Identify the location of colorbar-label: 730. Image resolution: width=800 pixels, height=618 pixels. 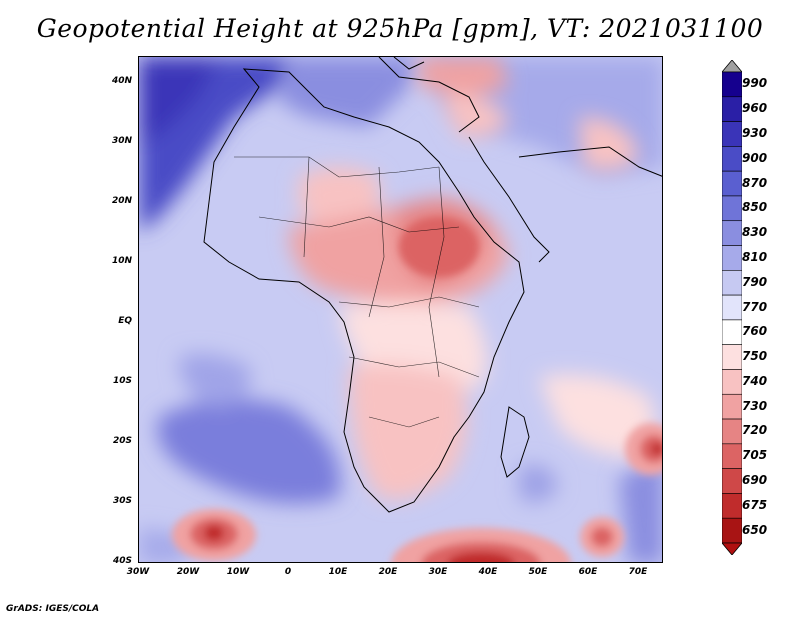
(755, 405).